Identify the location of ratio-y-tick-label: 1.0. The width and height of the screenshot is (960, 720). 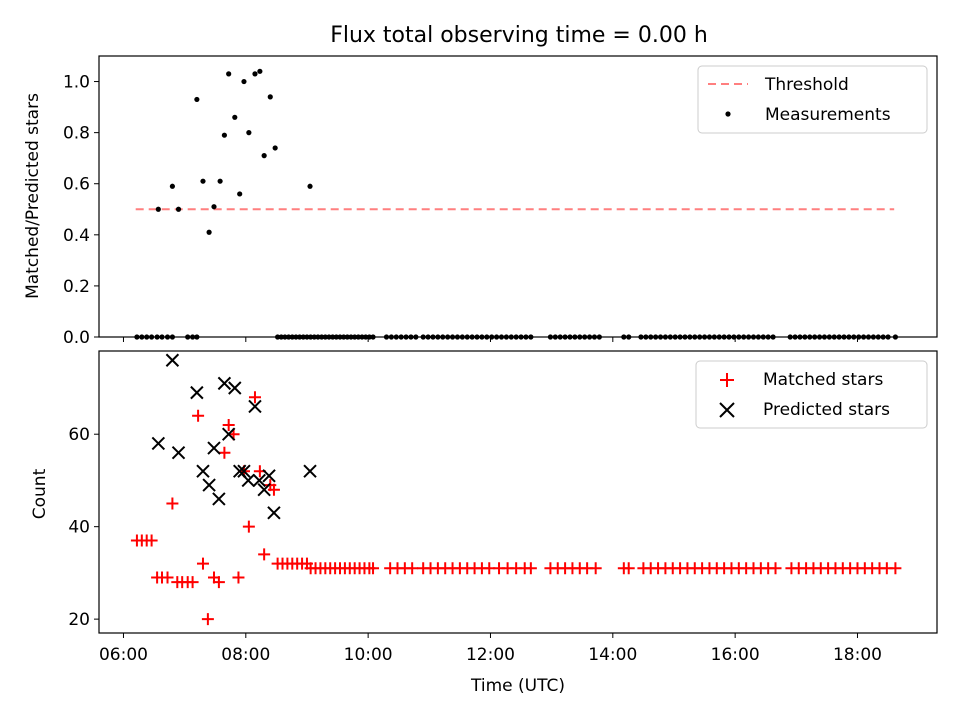
(76, 83).